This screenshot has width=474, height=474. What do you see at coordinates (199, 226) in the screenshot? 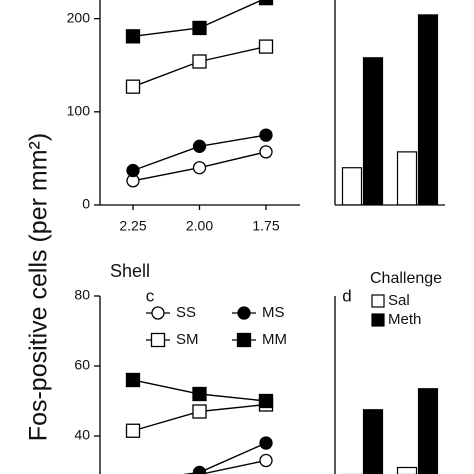
I see `x-tick-label: 2.00` at bounding box center [199, 226].